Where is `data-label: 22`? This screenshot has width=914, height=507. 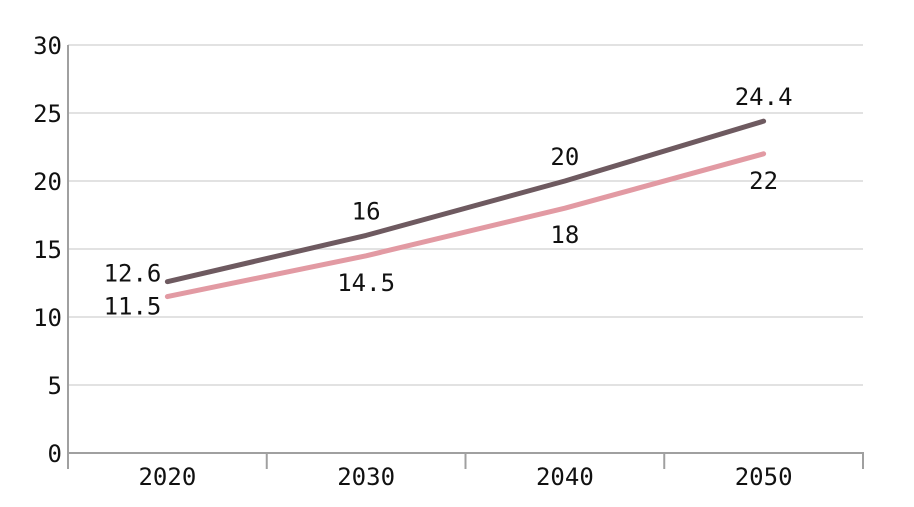
data-label: 22 is located at coordinates (763, 181).